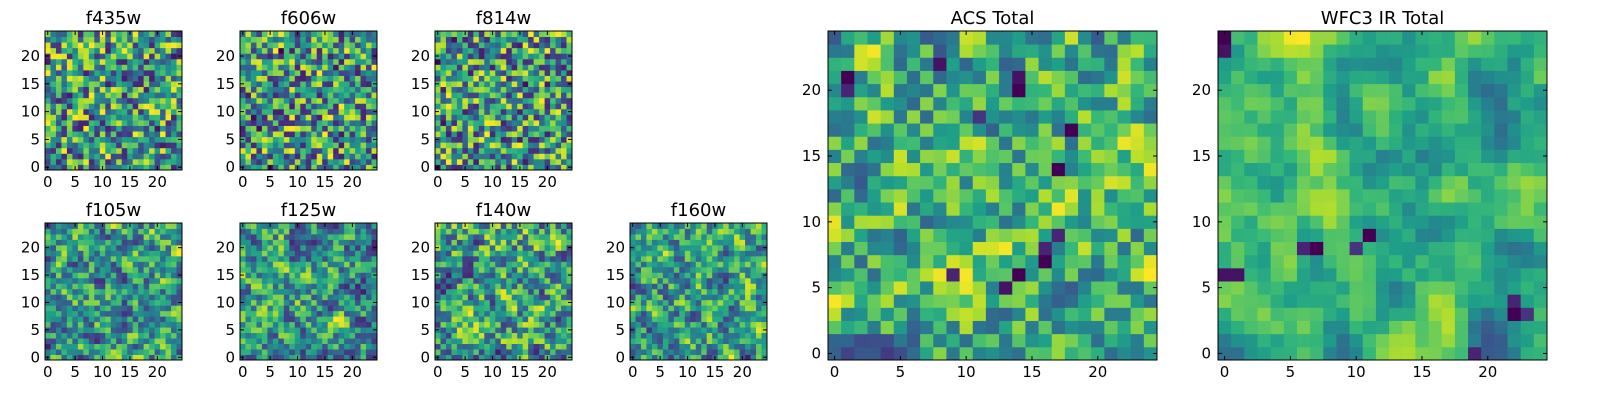 This screenshot has height=400, width=1600. Describe the element at coordinates (230, 357) in the screenshot. I see `y-tick-label: 0` at that location.